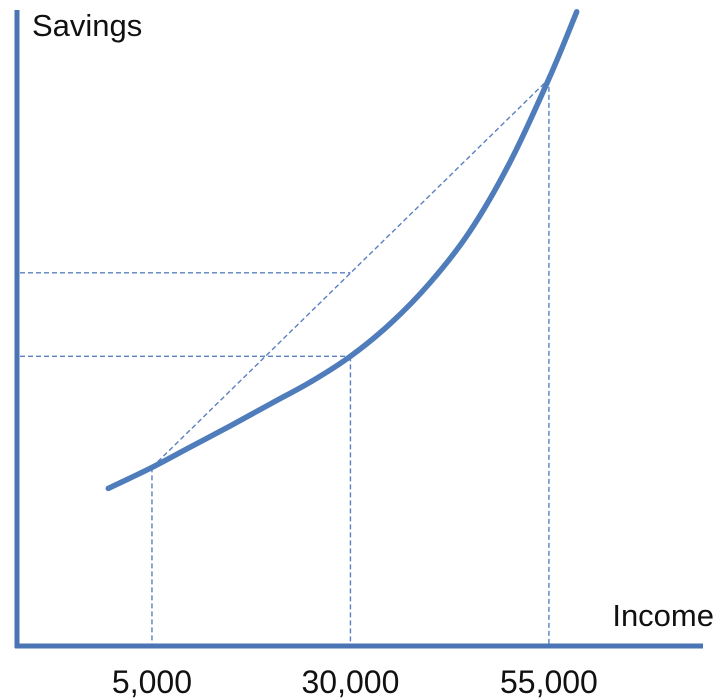 The height and width of the screenshot is (700, 720). I want to click on x-axis-label: Income, so click(663, 615).